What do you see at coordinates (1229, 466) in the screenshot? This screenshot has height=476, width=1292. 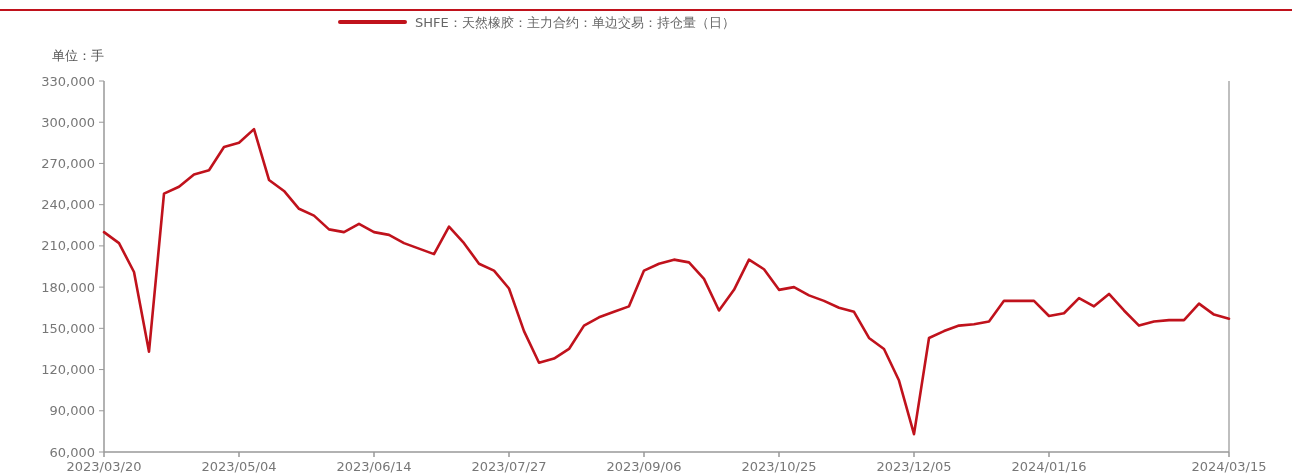 I see `x-tick-label: 2024/03/15` at bounding box center [1229, 466].